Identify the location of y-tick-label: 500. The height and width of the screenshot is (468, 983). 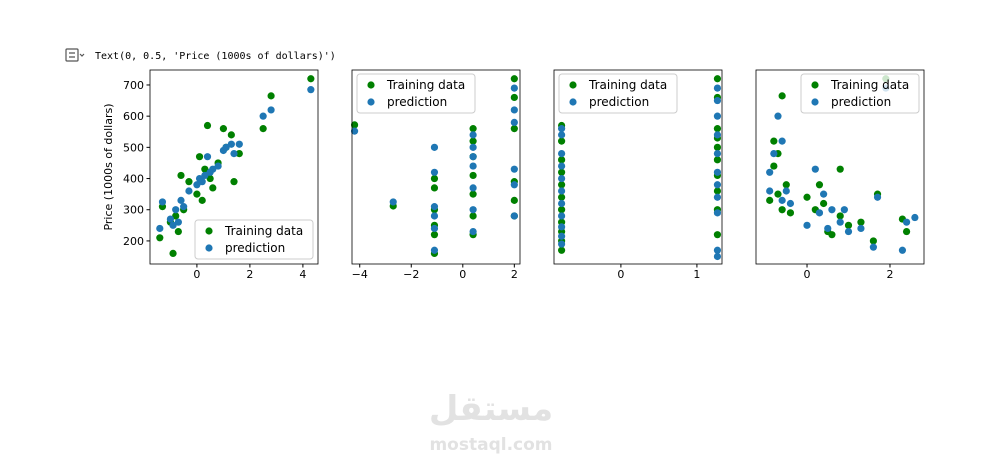
(133, 147).